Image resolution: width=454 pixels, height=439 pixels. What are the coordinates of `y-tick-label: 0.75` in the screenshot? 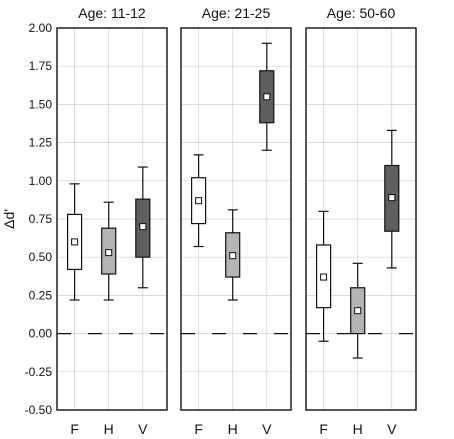 It's located at (41, 219).